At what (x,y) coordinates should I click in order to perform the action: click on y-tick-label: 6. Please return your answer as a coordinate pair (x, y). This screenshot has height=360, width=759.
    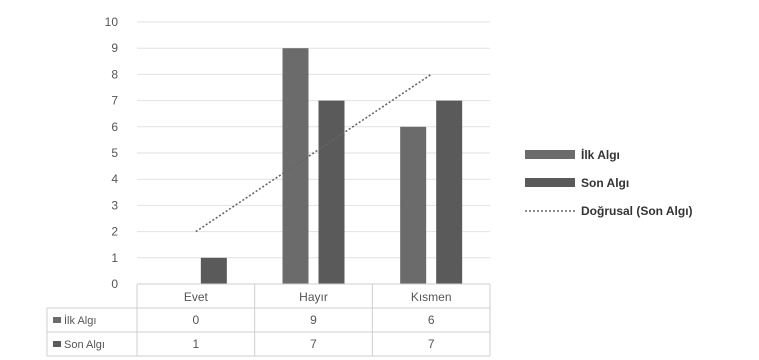
    Looking at the image, I should click on (114, 127).